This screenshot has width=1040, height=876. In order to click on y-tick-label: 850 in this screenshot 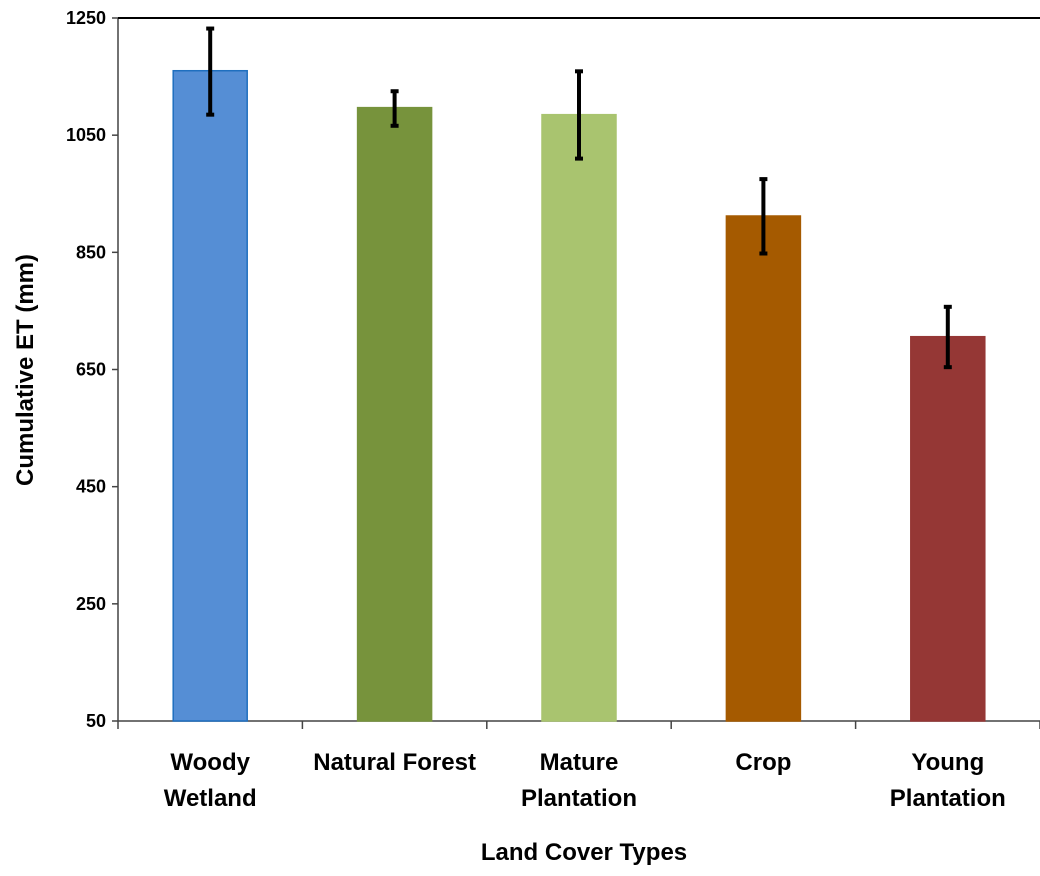, I will do `click(91, 252)`.